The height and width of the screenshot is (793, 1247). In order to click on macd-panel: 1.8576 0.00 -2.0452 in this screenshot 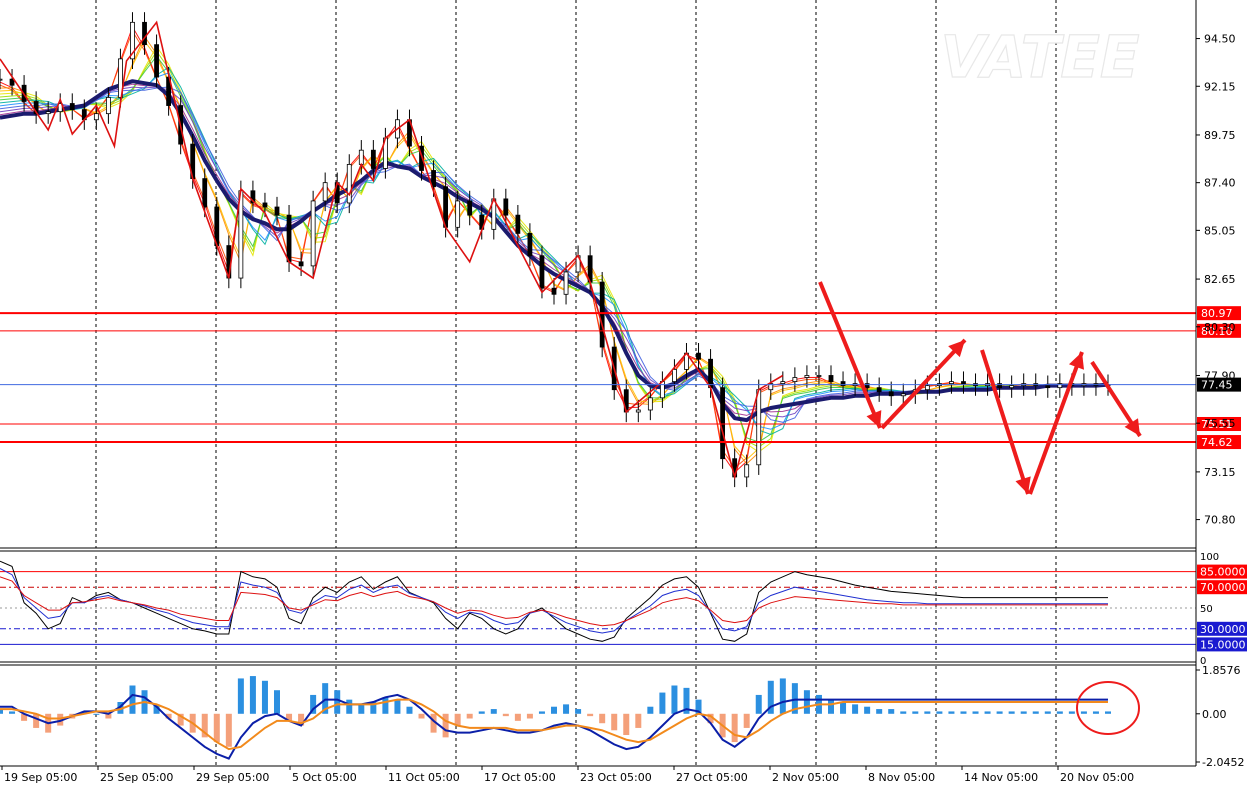, I will do `click(622, 716)`.